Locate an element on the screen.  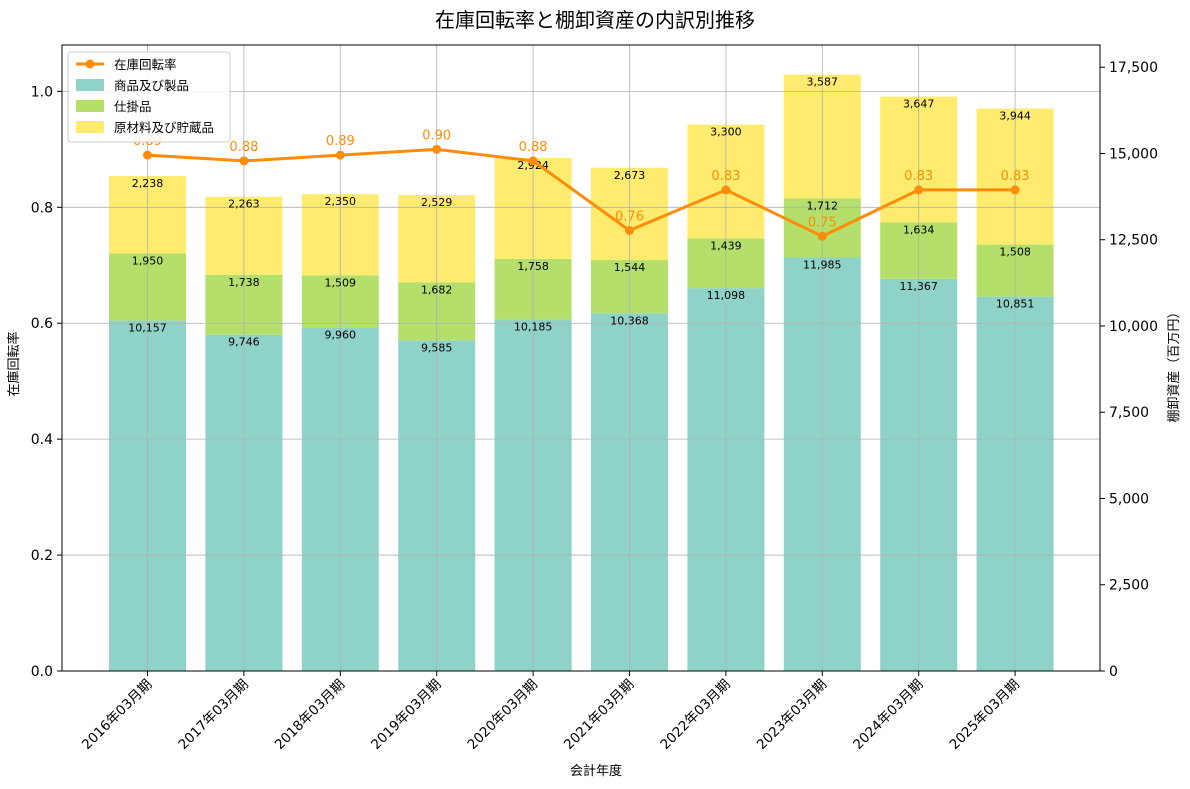
bar-label-2-2: 1,738 is located at coordinates (244, 282).